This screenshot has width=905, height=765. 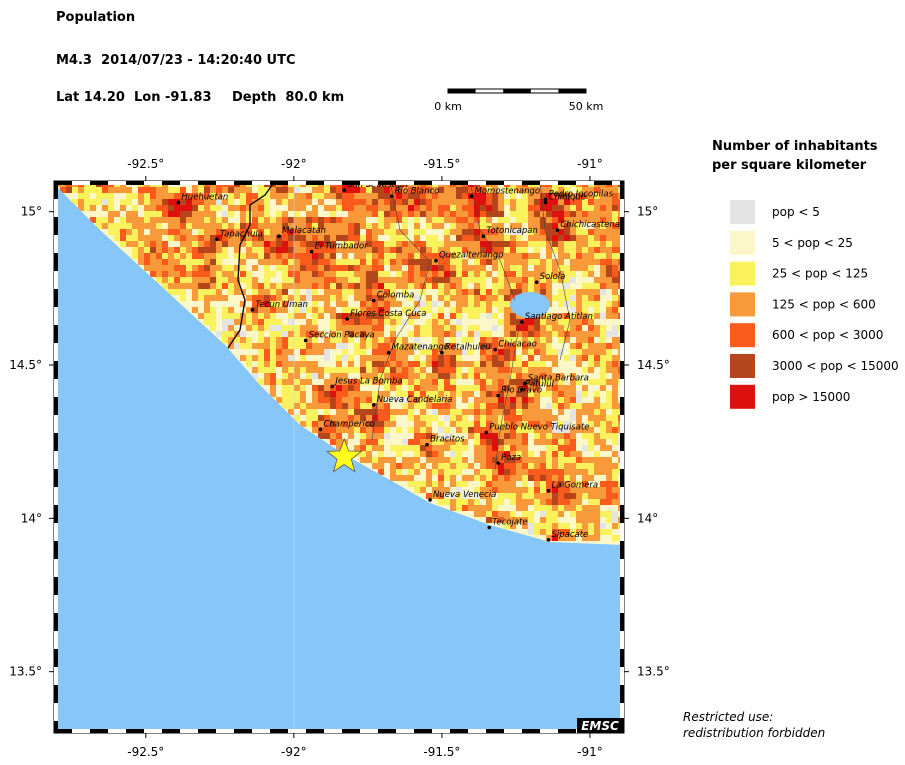 I want to click on city-label: Seccion Pacaya, so click(x=342, y=335).